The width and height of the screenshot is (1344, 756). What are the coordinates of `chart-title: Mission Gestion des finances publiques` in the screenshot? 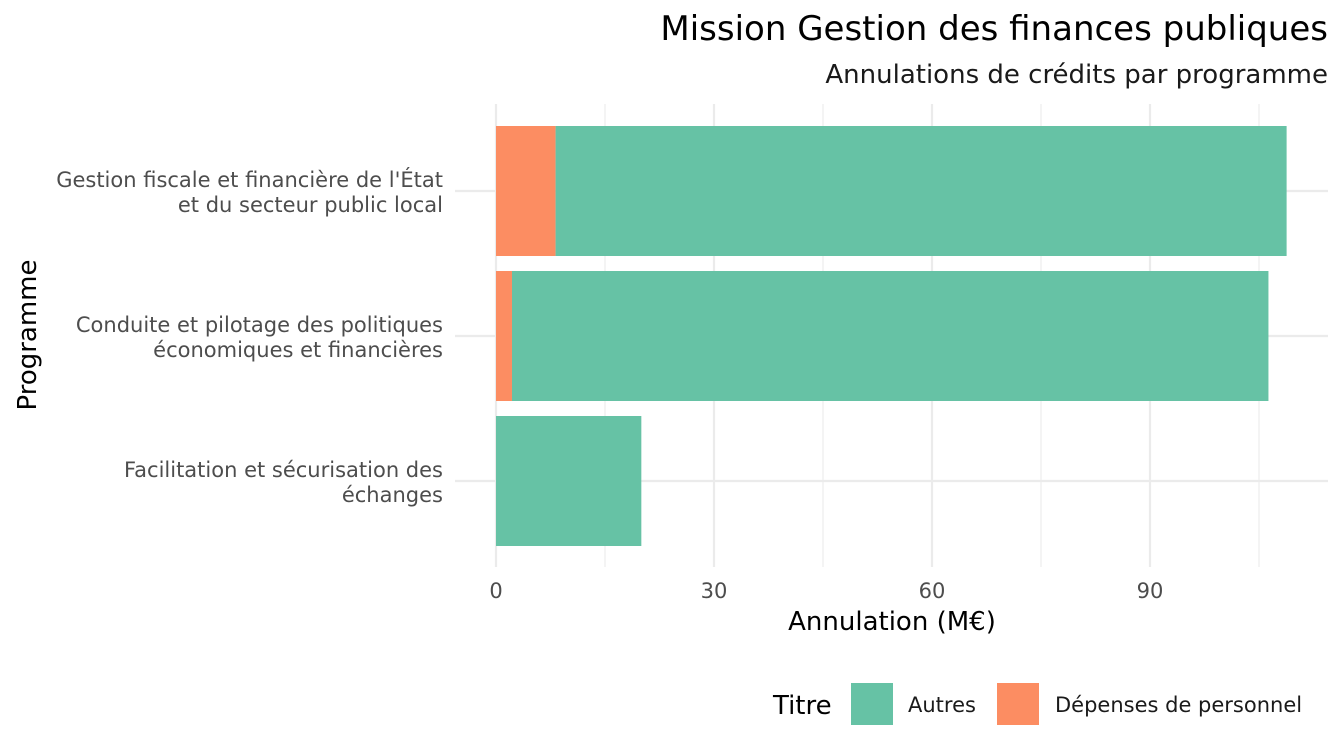 It's located at (994, 29).